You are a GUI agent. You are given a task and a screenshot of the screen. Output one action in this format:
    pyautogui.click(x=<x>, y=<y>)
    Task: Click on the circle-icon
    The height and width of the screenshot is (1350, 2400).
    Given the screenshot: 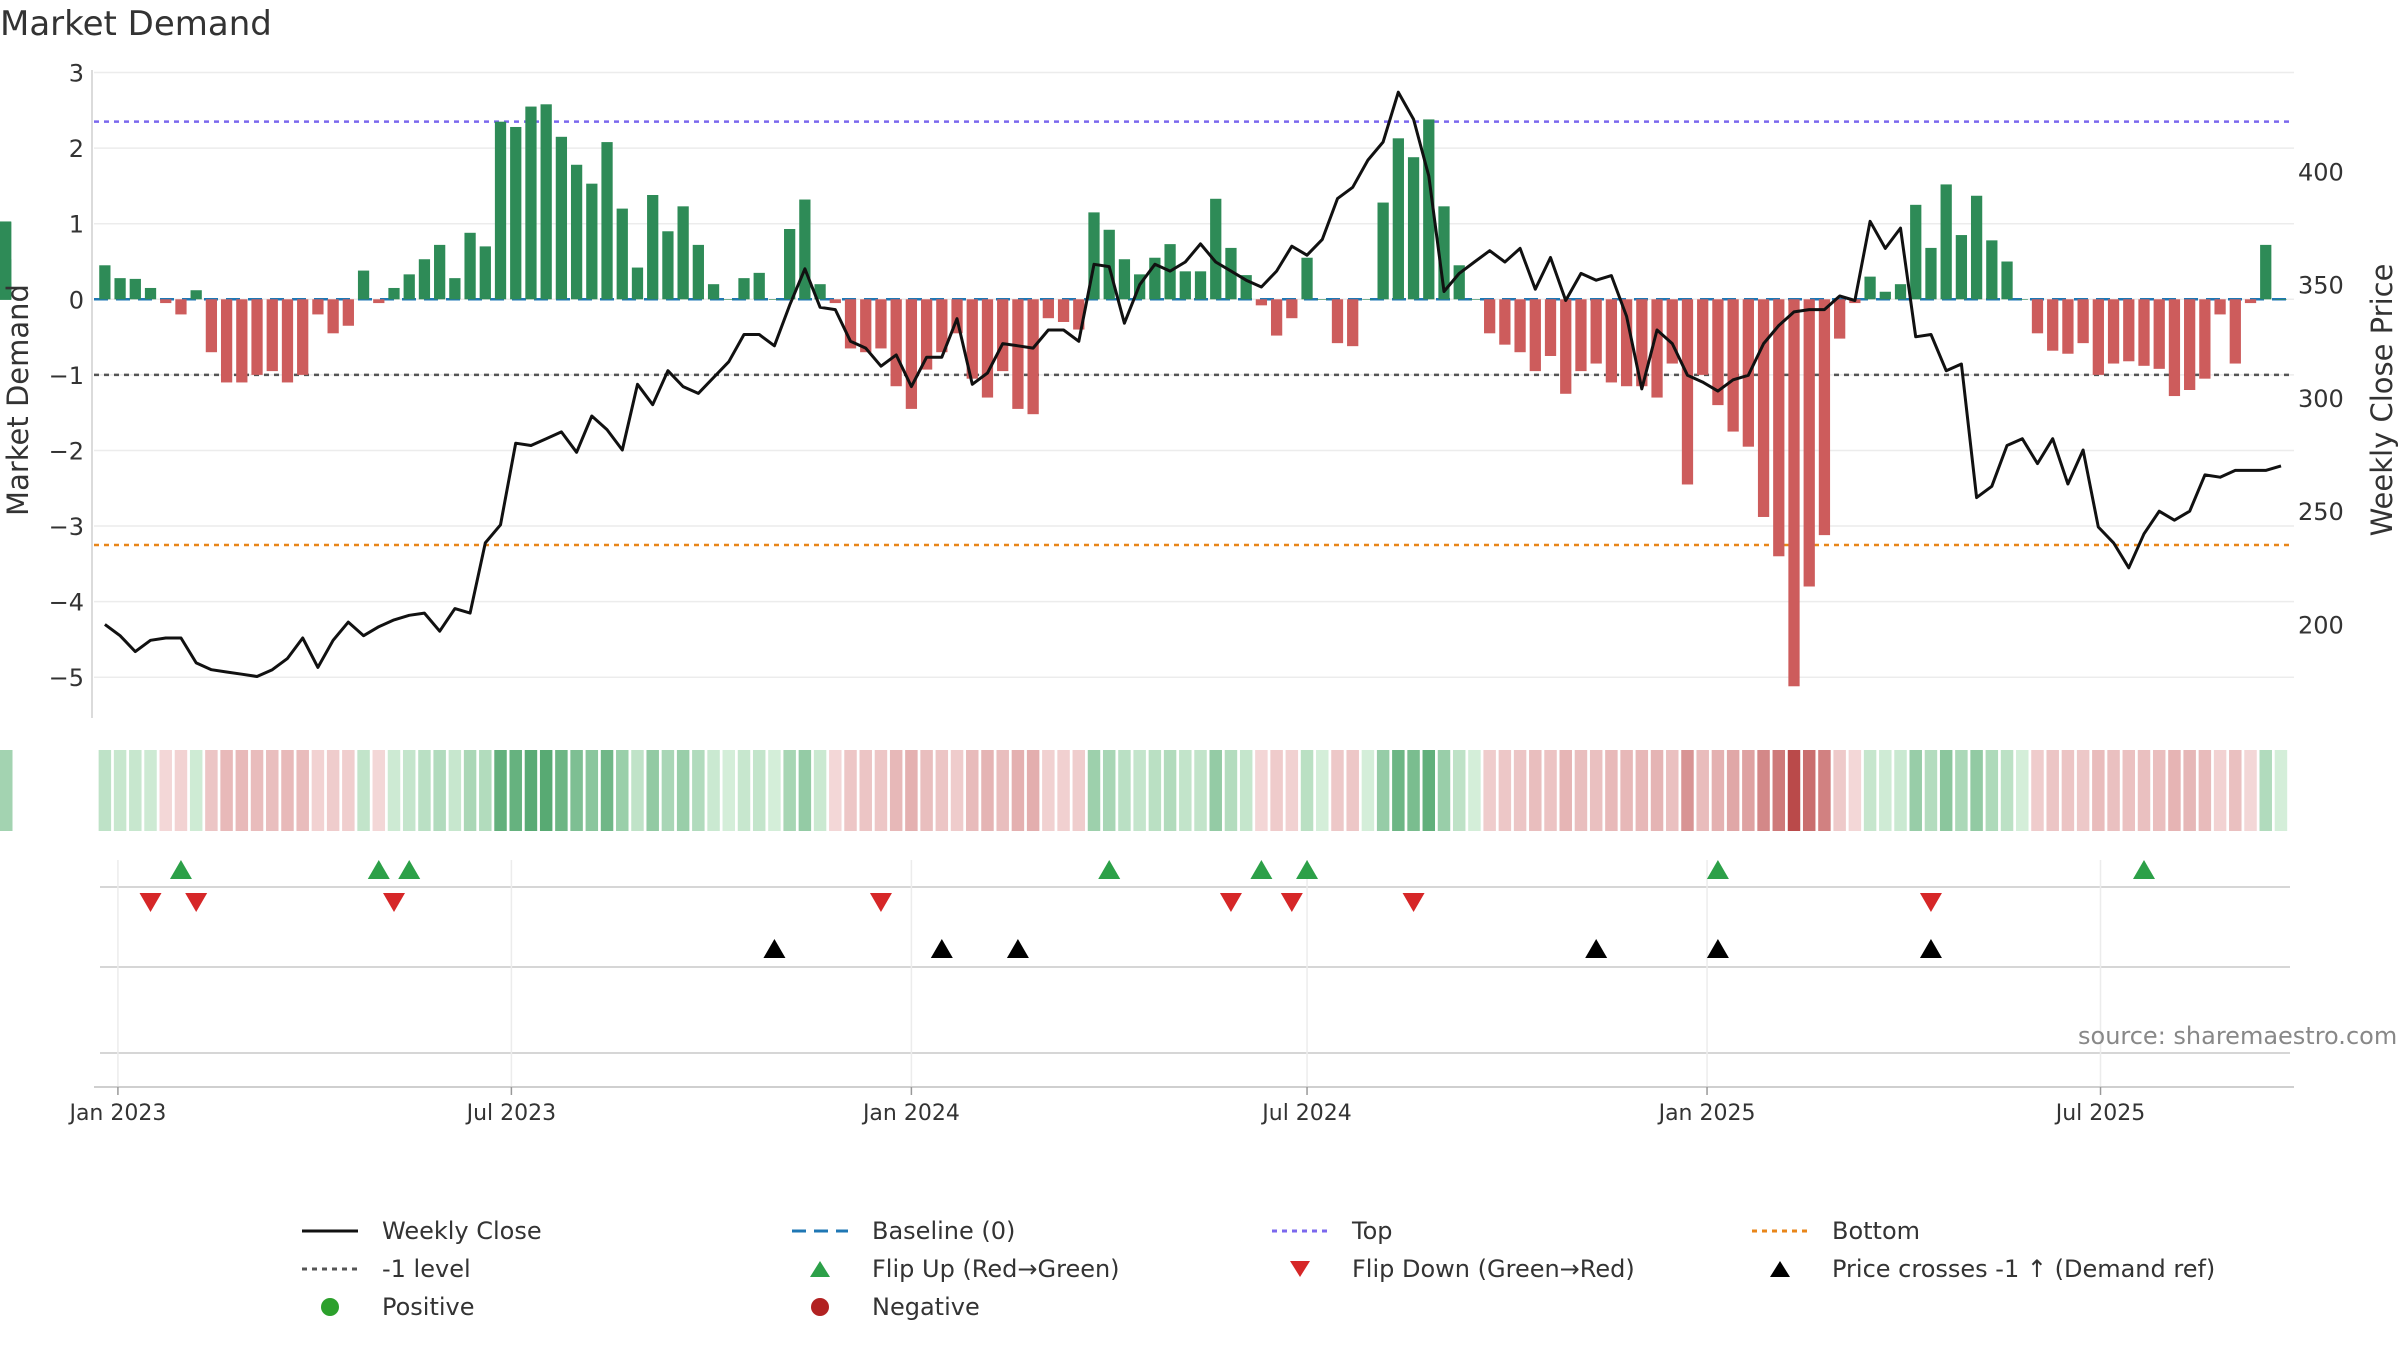 What is the action you would take?
    pyautogui.click(x=820, y=1307)
    